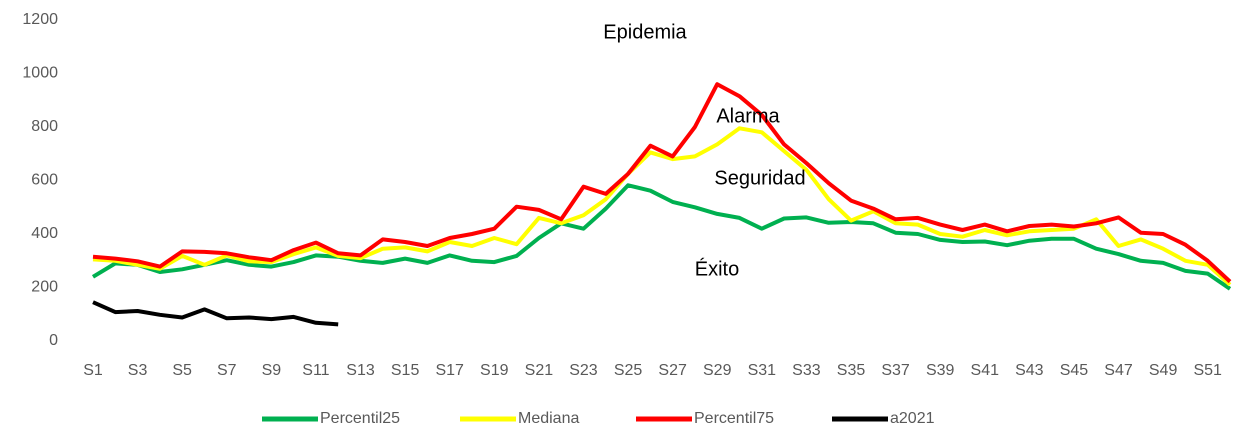  I want to click on x-tick-label: S39, so click(940, 370).